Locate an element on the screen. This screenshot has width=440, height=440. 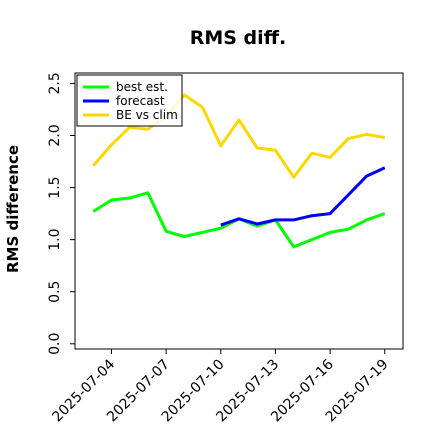
legend-label: BE vs clim is located at coordinates (147, 115).